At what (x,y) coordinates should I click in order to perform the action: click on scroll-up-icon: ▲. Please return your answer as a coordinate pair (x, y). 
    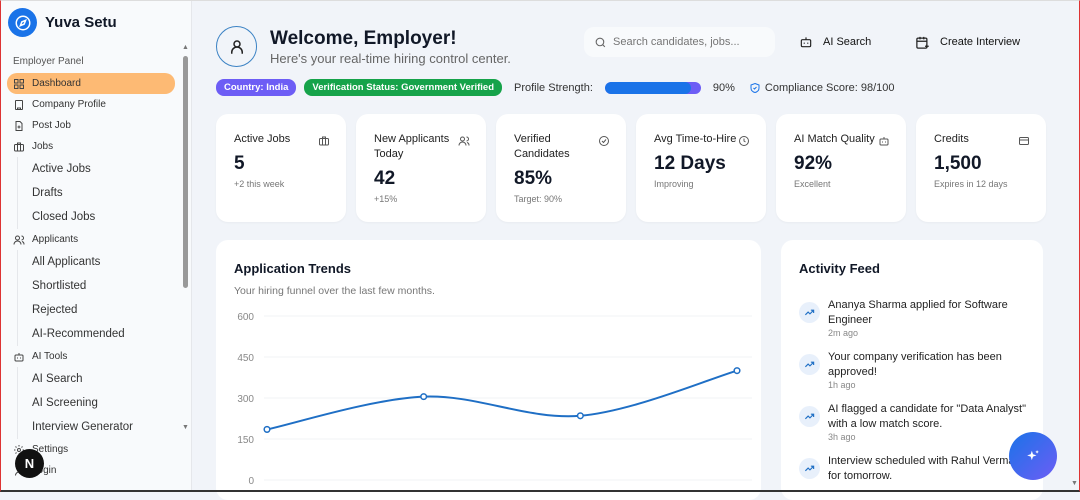
    Looking at the image, I should click on (185, 47).